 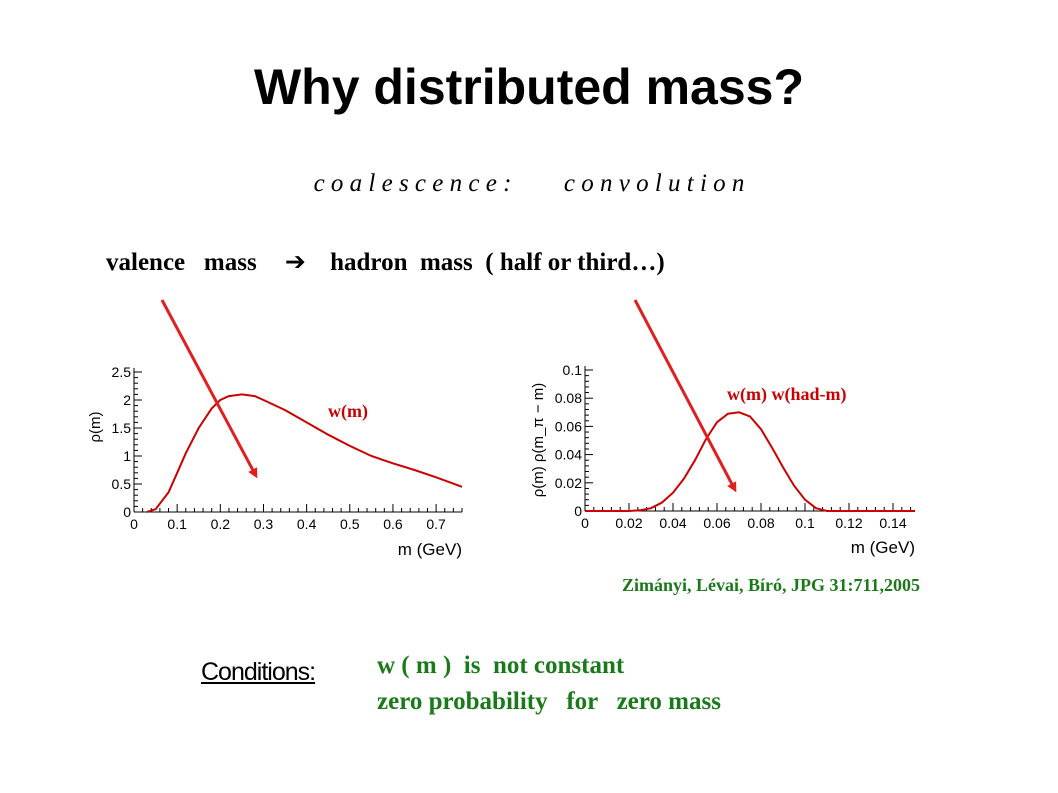 I want to click on curve-label: w(m), so click(x=348, y=411).